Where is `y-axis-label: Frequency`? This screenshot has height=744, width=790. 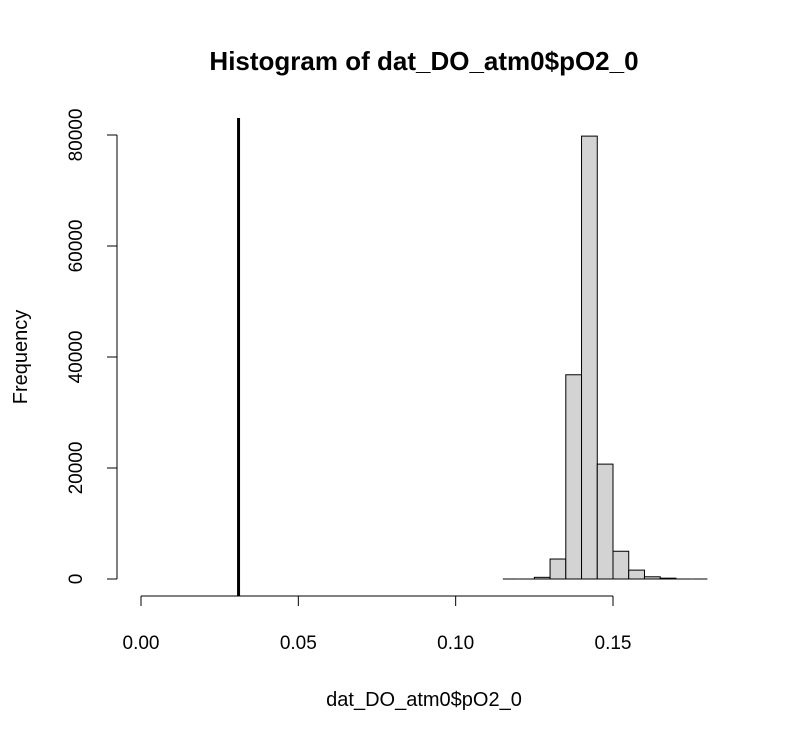
y-axis-label: Frequency is located at coordinates (21, 357).